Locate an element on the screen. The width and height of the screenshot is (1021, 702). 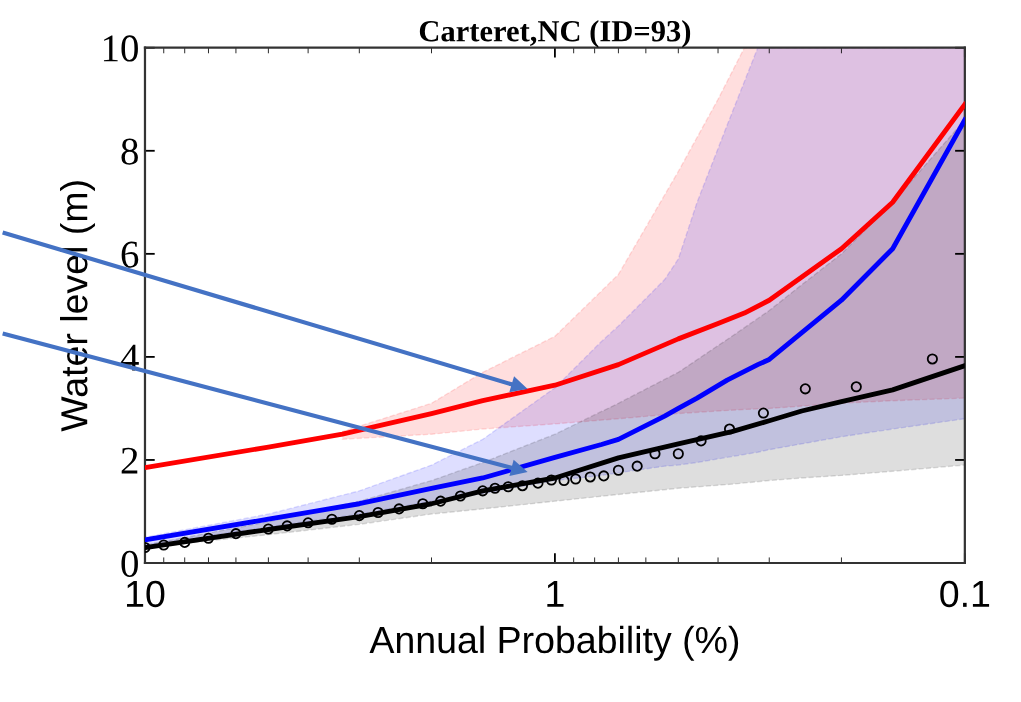
y-tick-label: 0 is located at coordinates (129, 563).